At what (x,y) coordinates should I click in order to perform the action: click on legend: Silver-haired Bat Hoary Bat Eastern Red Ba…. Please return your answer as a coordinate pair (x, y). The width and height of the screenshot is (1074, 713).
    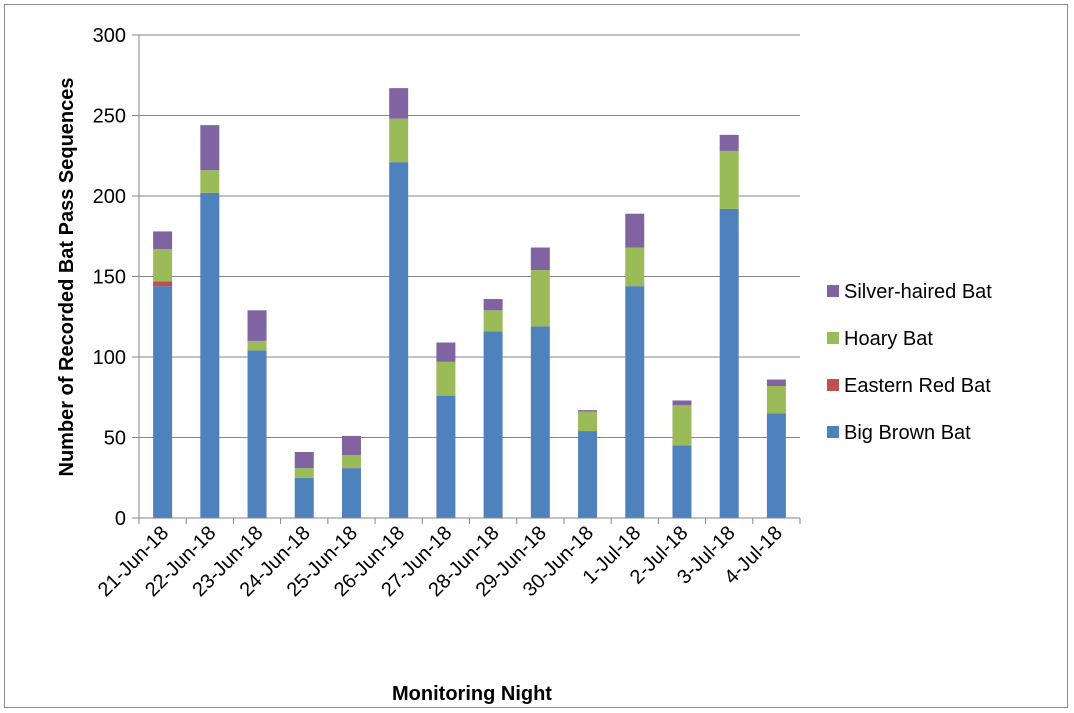
    Looking at the image, I should click on (909, 362).